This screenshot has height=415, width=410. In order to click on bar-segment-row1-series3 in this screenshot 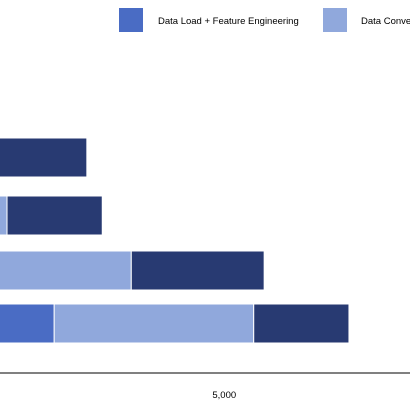, I will do `click(44, 157)`.